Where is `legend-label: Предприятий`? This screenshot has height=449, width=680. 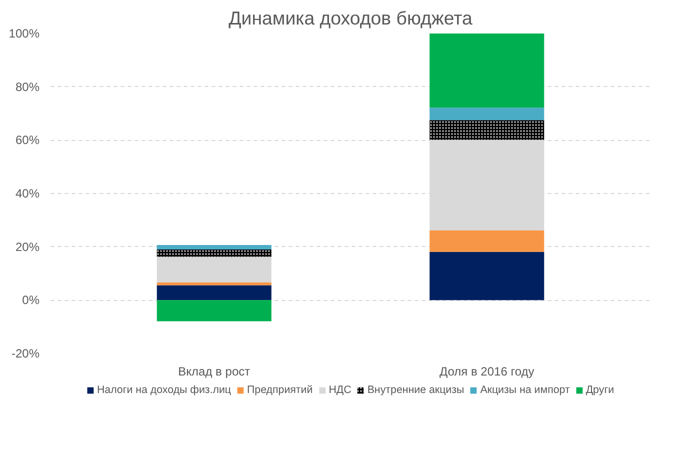
legend-label: Предприятий is located at coordinates (280, 390).